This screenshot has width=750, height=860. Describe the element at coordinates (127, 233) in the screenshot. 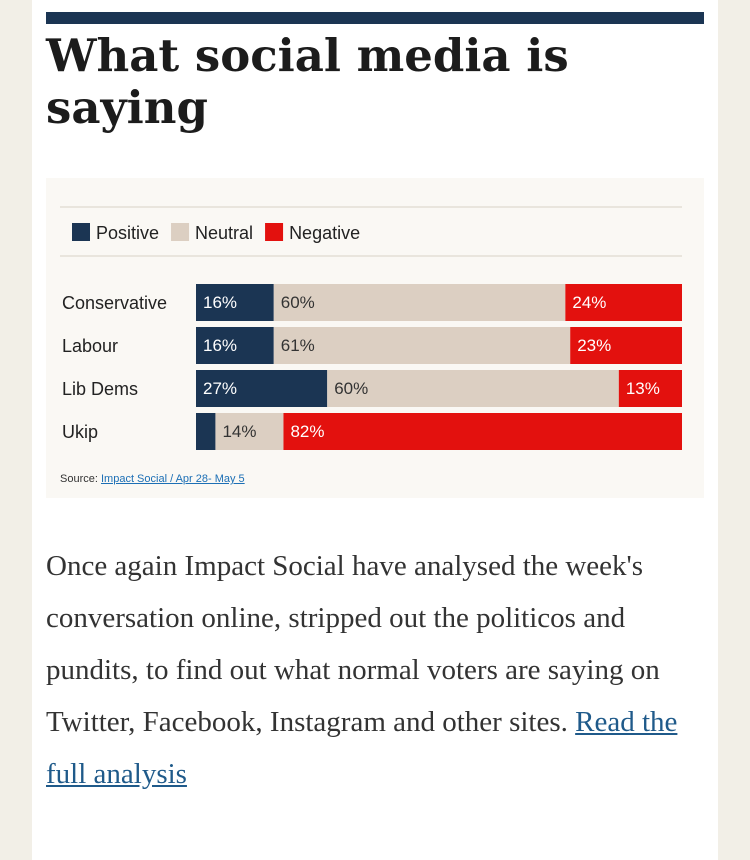

I see `legend-label-positive: Positive` at that location.